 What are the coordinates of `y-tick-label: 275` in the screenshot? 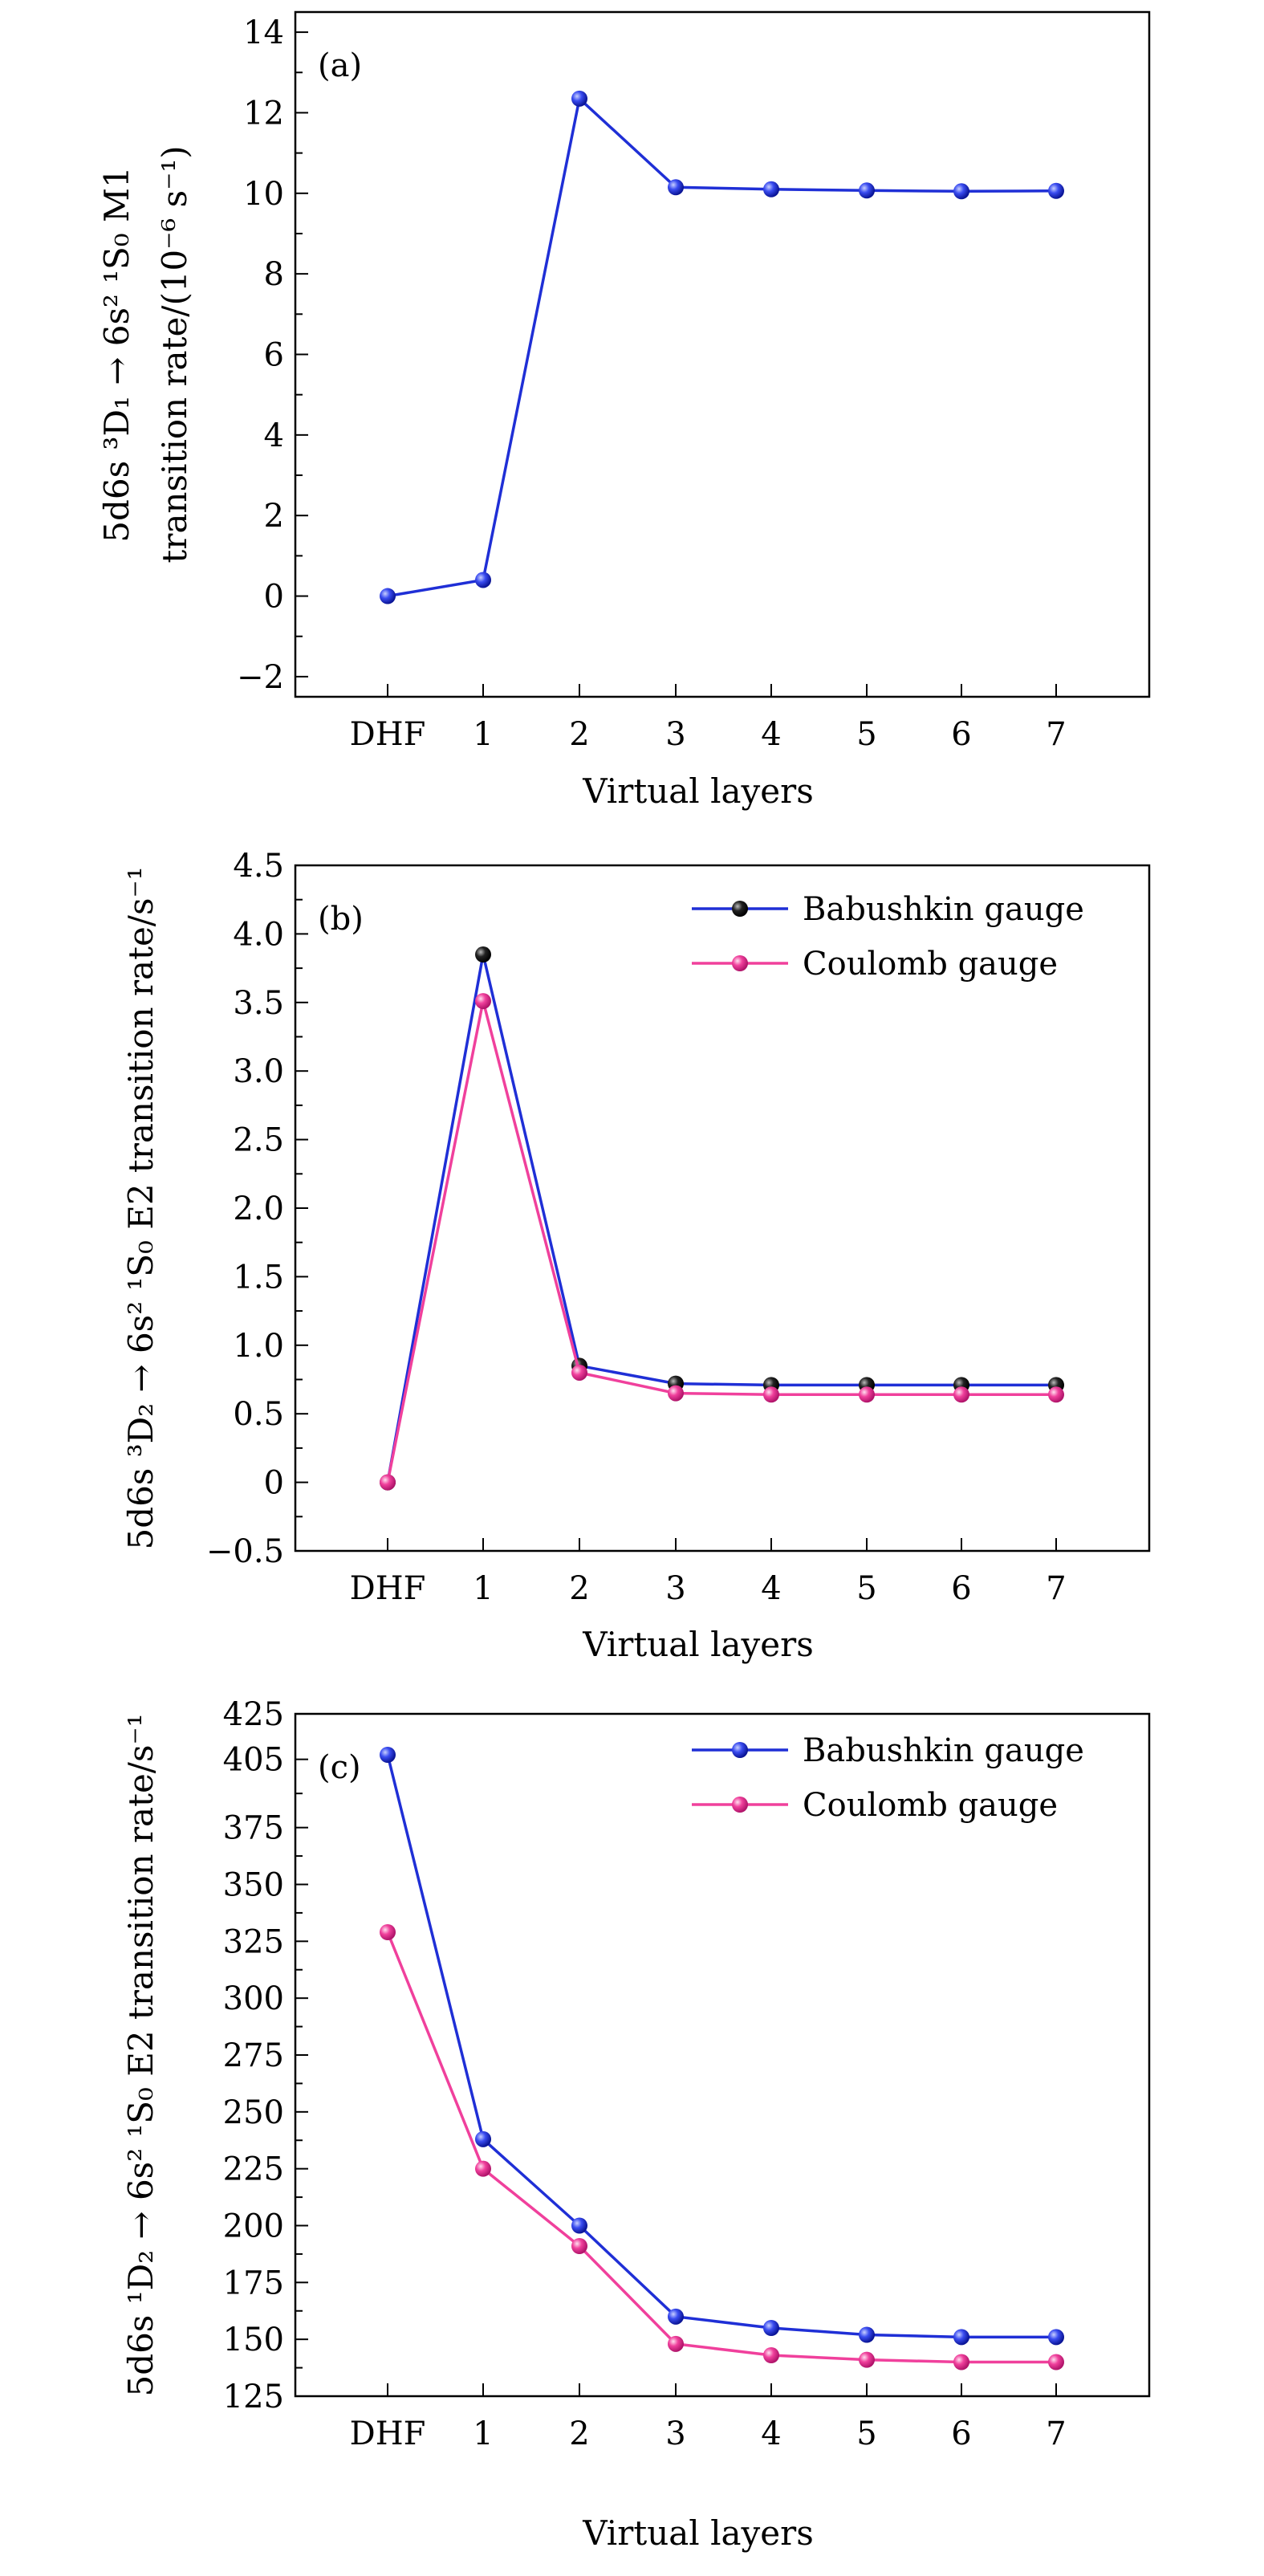 It's located at (253, 2055).